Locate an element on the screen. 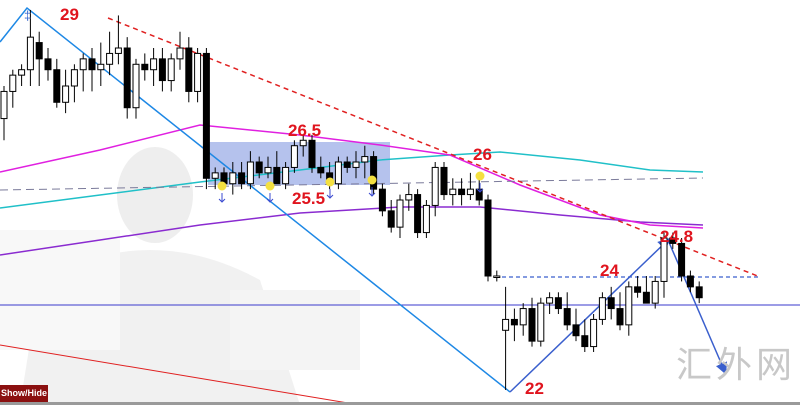 This screenshot has width=800, height=405. show-hide-button: Show/Hide is located at coordinates (24, 393).